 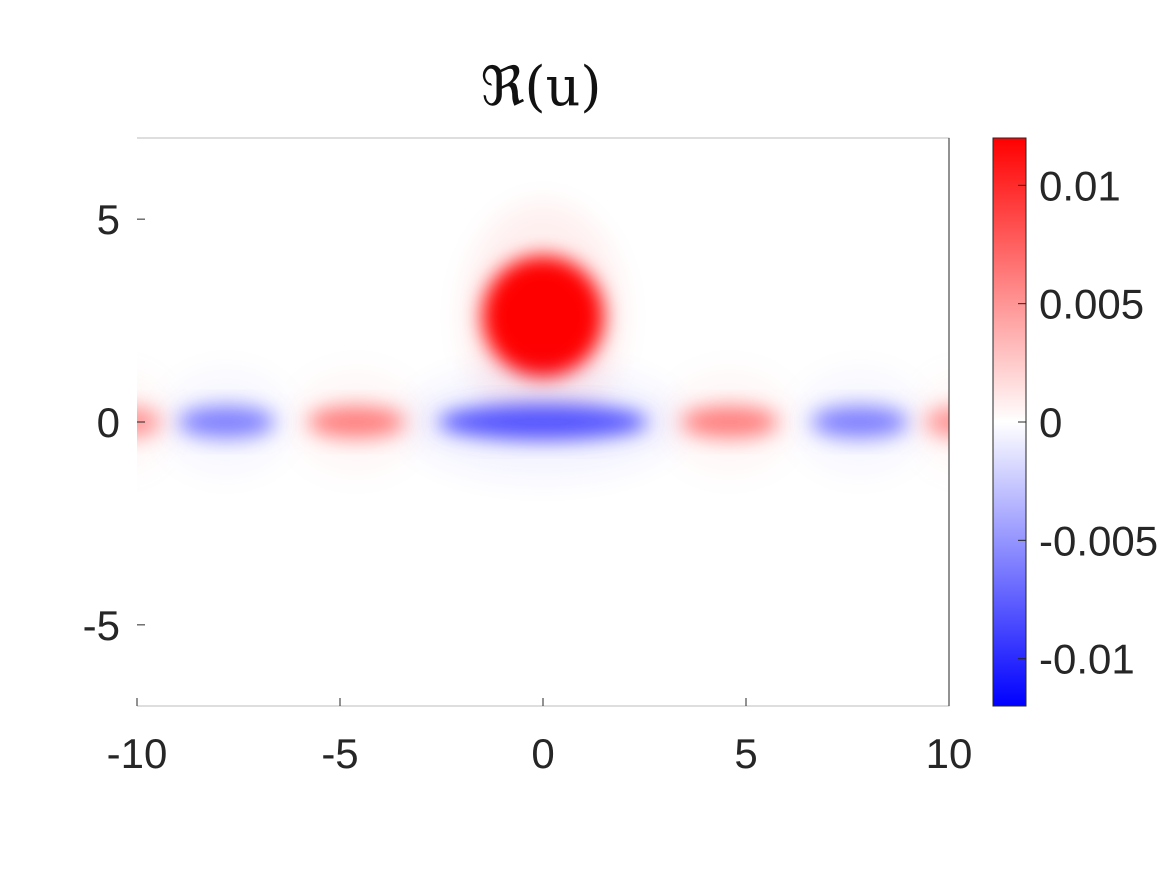 What do you see at coordinates (745, 753) in the screenshot?
I see `x-tick-label-3: 5` at bounding box center [745, 753].